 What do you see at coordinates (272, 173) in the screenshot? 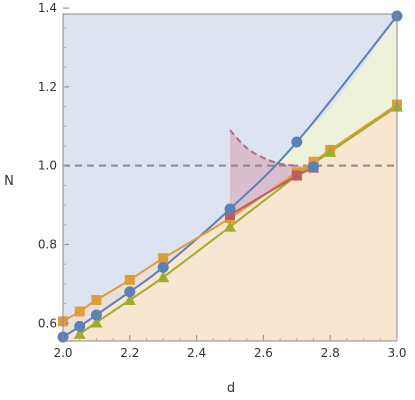
I see `region-pink` at bounding box center [272, 173].